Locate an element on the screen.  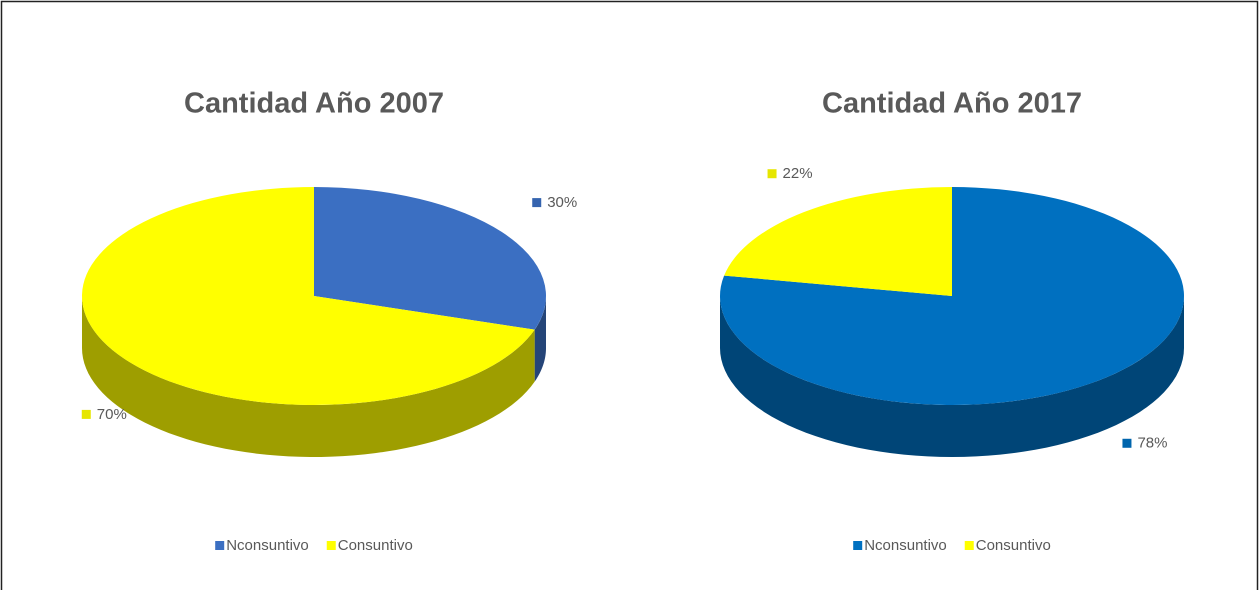
data-label: 78% is located at coordinates (1152, 443).